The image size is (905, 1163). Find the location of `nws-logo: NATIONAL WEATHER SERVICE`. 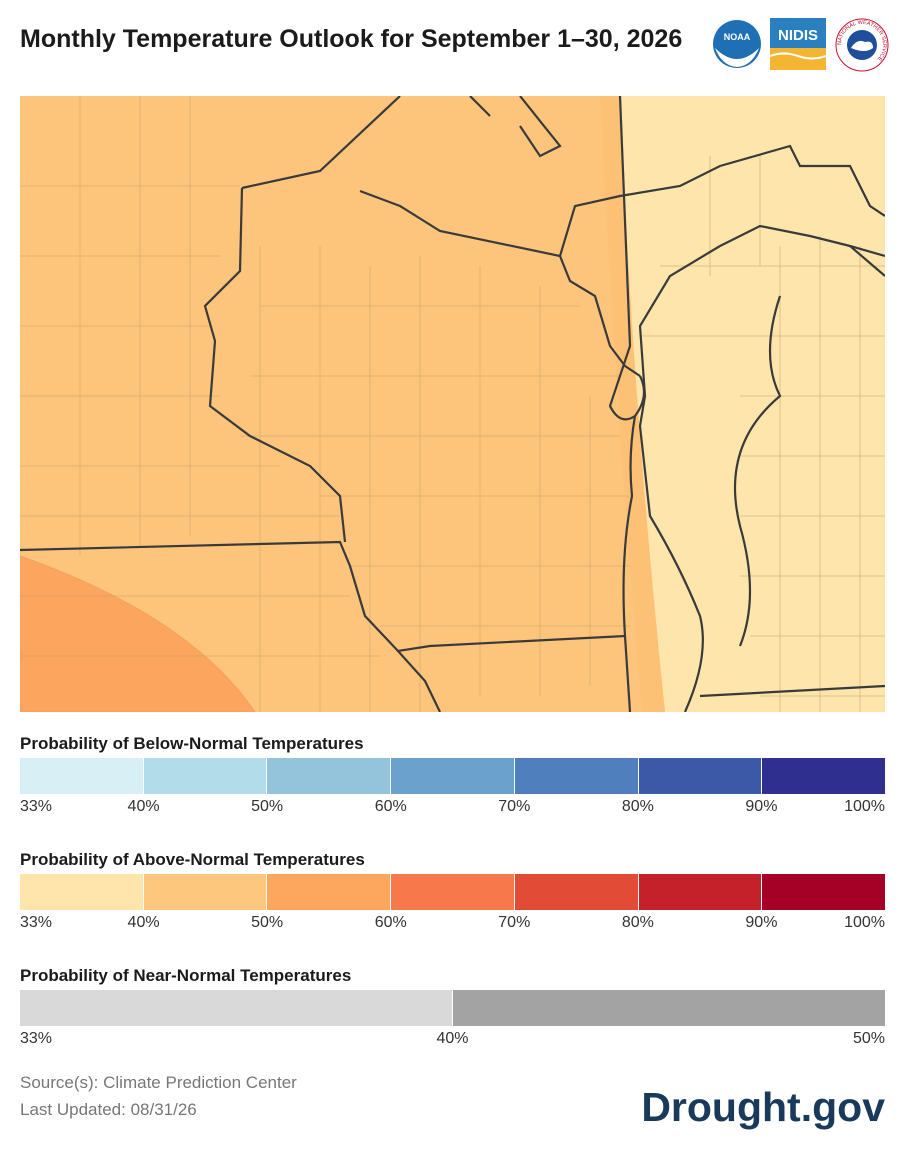

nws-logo: NATIONAL WEATHER SERVICE is located at coordinates (862, 45).